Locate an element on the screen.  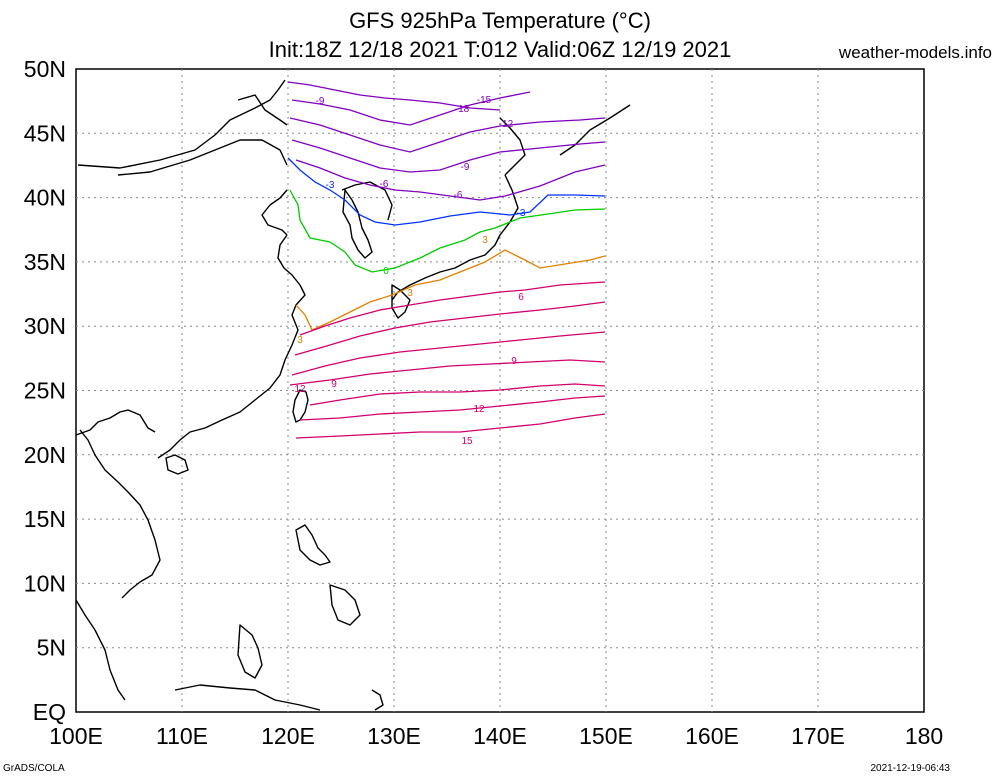
lon-tick-label: 130E is located at coordinates (394, 736).